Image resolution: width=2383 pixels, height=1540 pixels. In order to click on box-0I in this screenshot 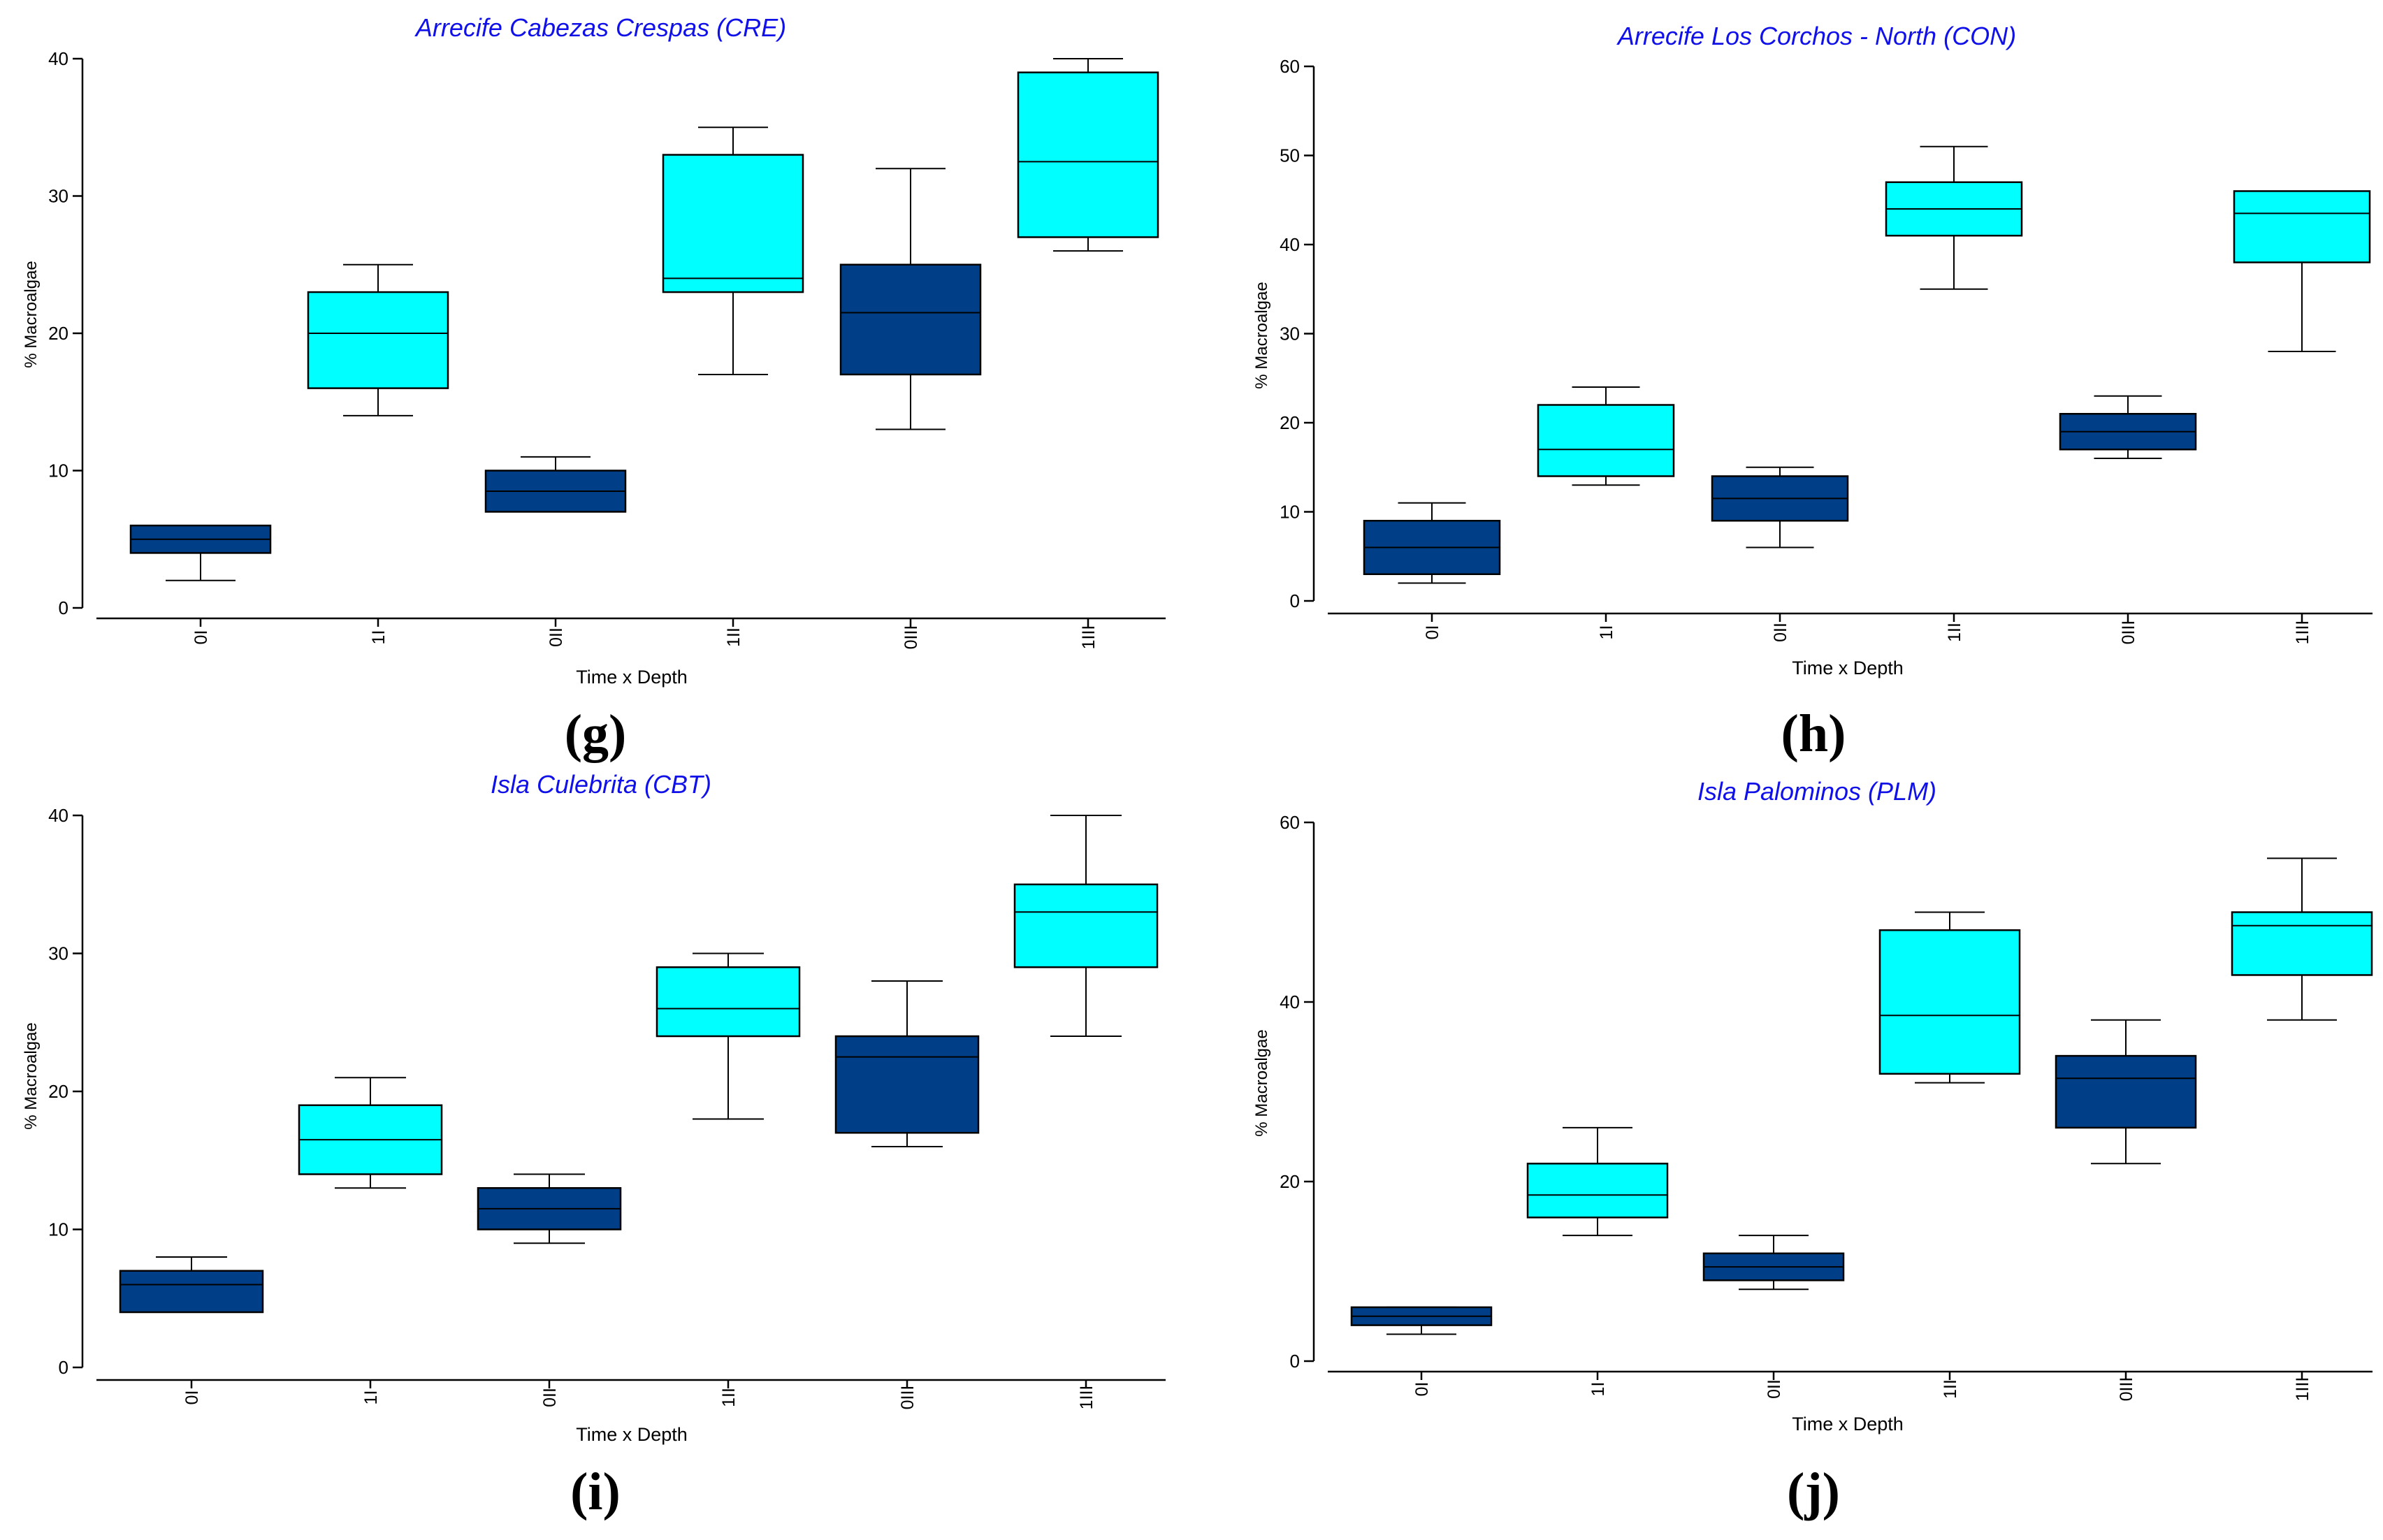, I will do `click(191, 1292)`.